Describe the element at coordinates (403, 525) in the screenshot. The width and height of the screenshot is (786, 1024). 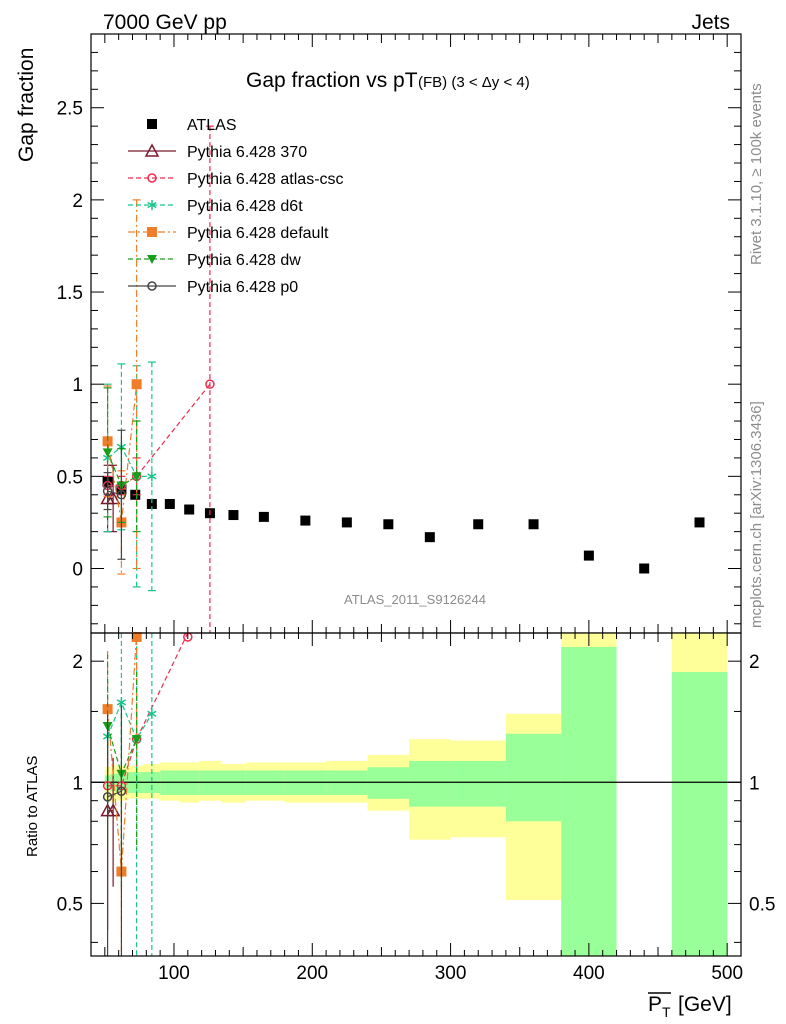
I see `series-atlas` at that location.